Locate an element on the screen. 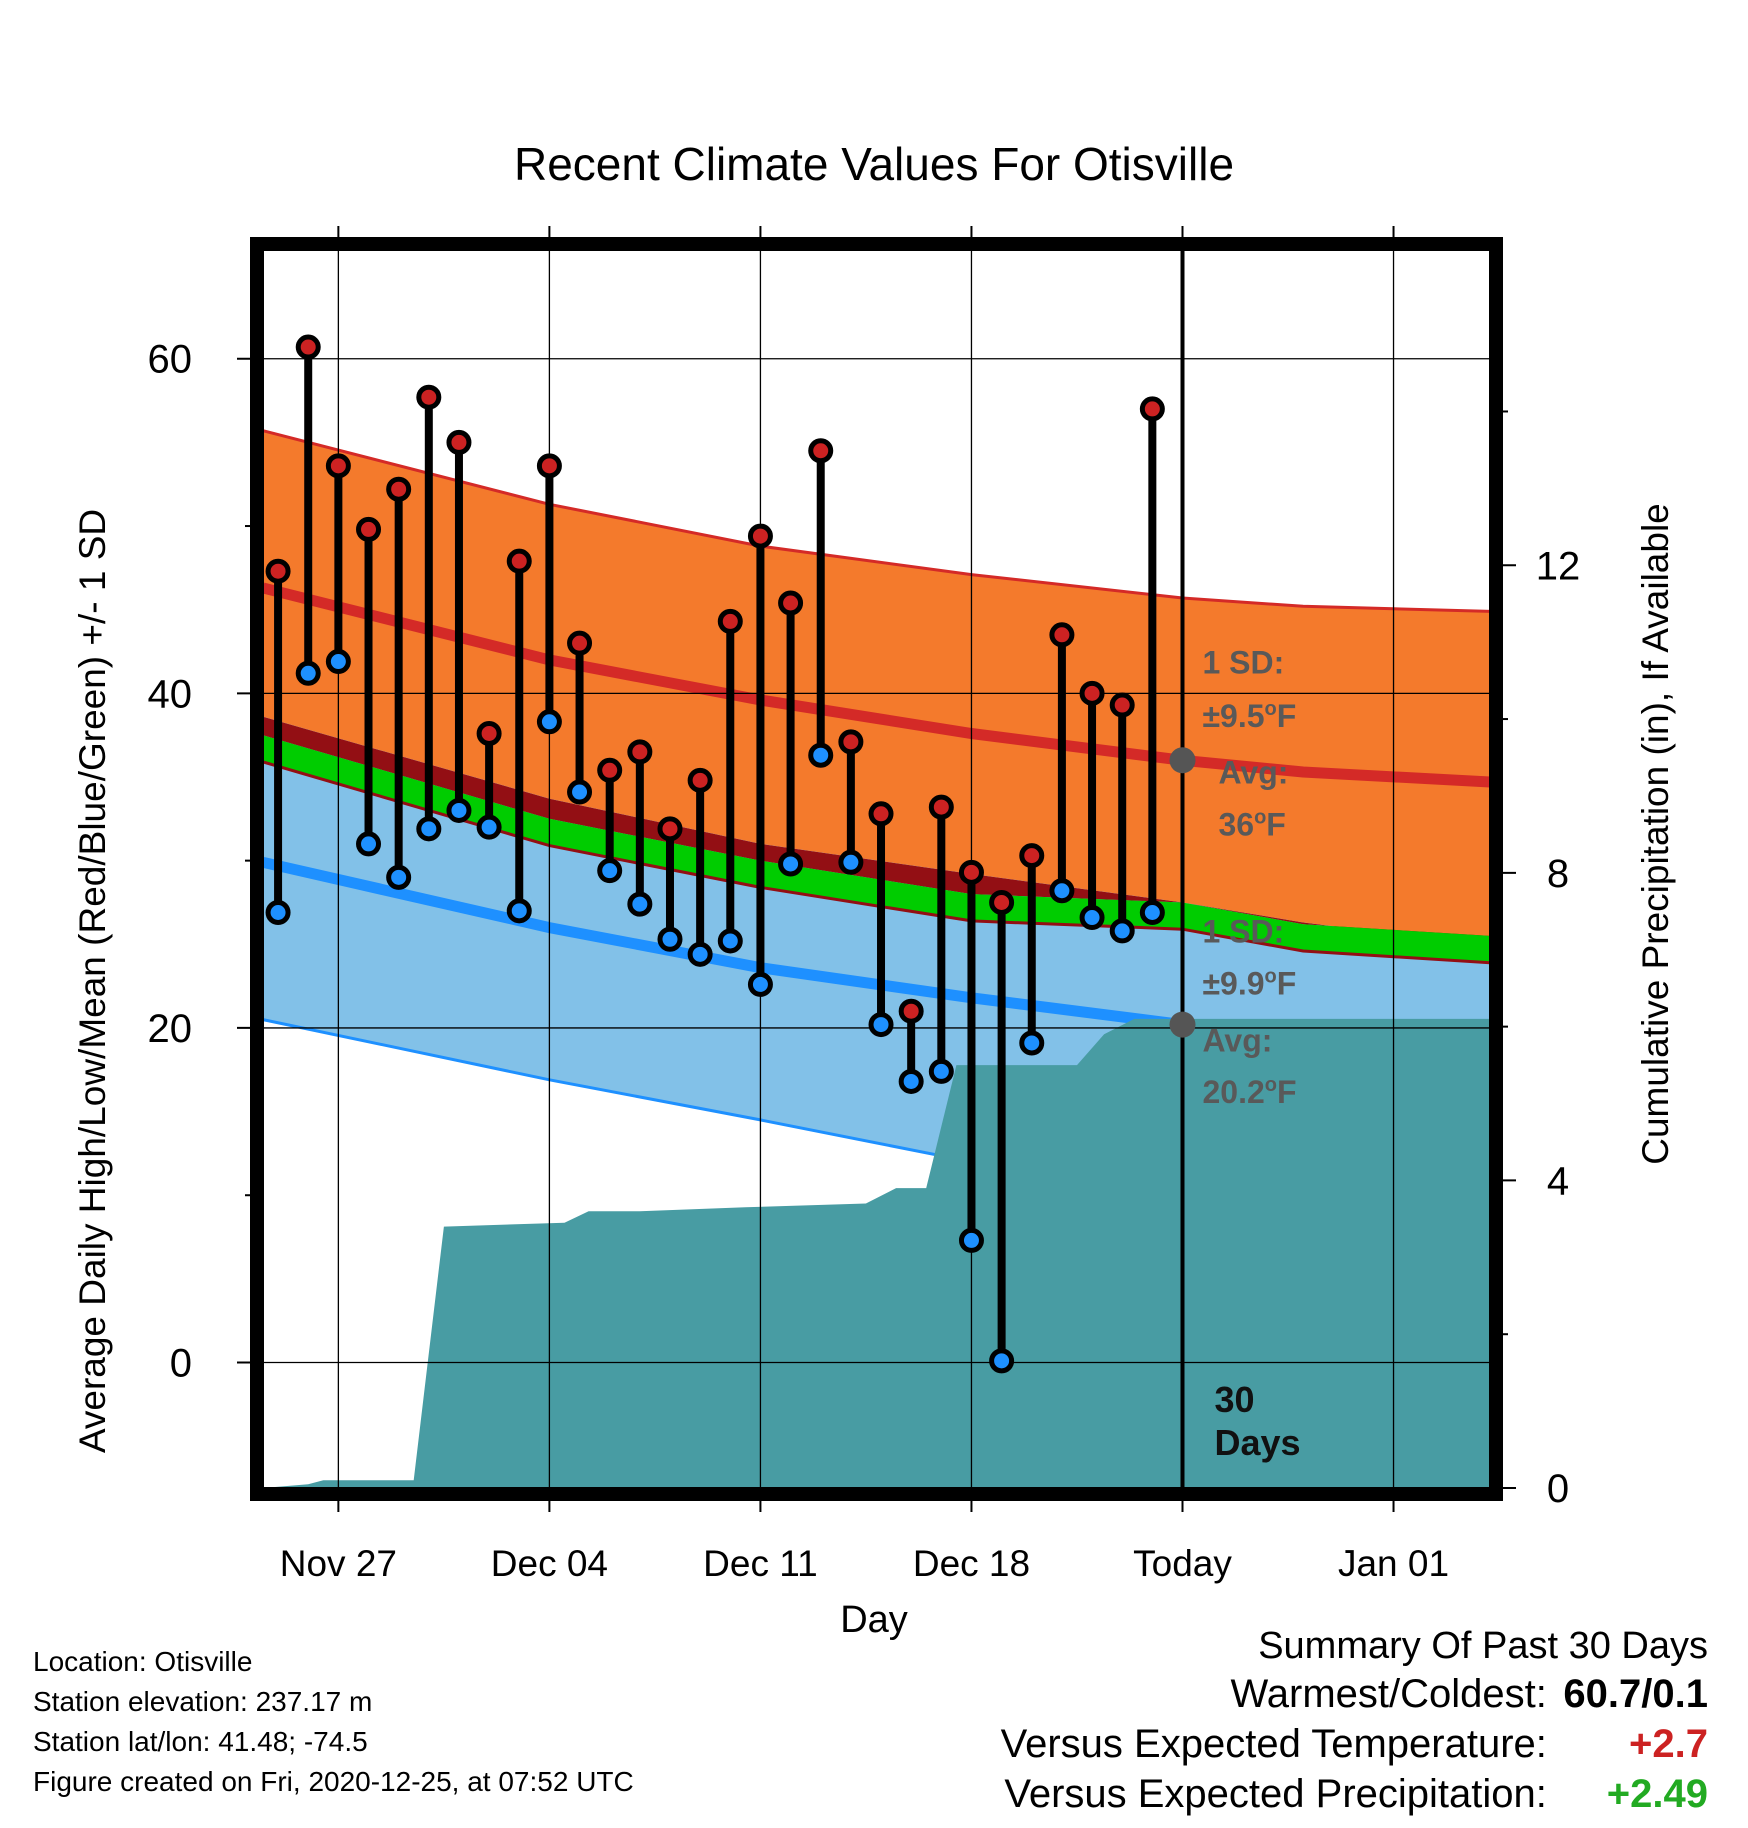  high-avg-label: Avg: is located at coordinates (1253, 773).